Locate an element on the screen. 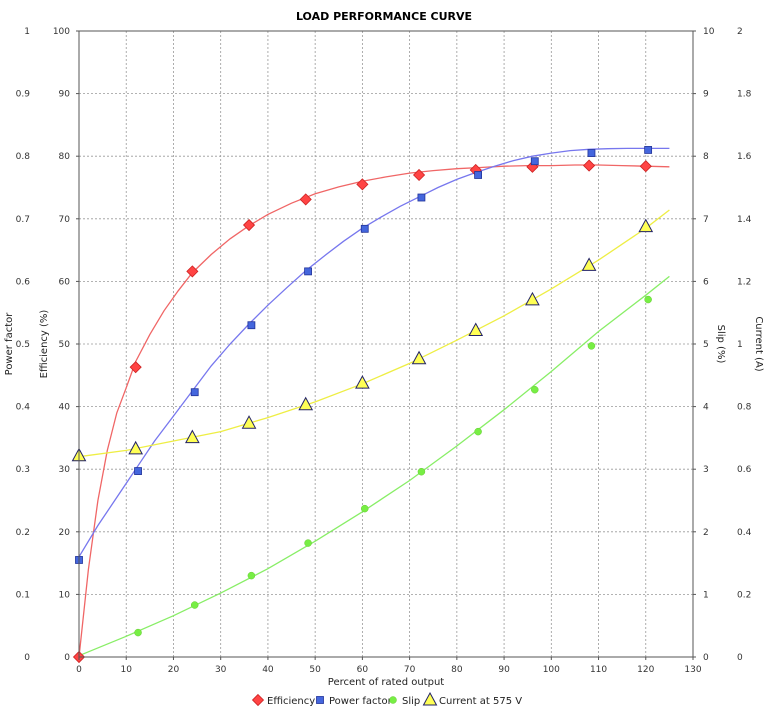 This screenshot has height=715, width=771. slip-axis-ticks: 0 1 2 3 4 5 6 7 8 9 10 is located at coordinates (709, 345).